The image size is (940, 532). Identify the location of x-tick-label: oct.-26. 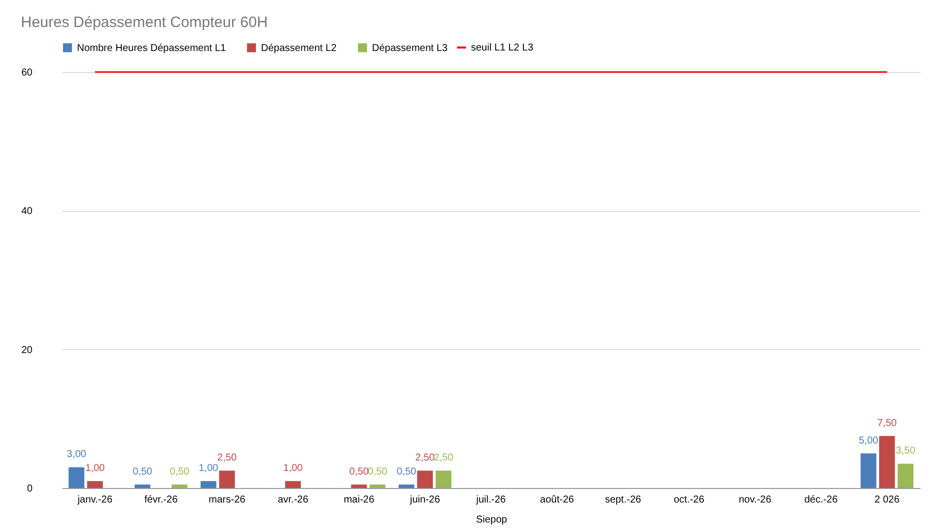
(689, 500).